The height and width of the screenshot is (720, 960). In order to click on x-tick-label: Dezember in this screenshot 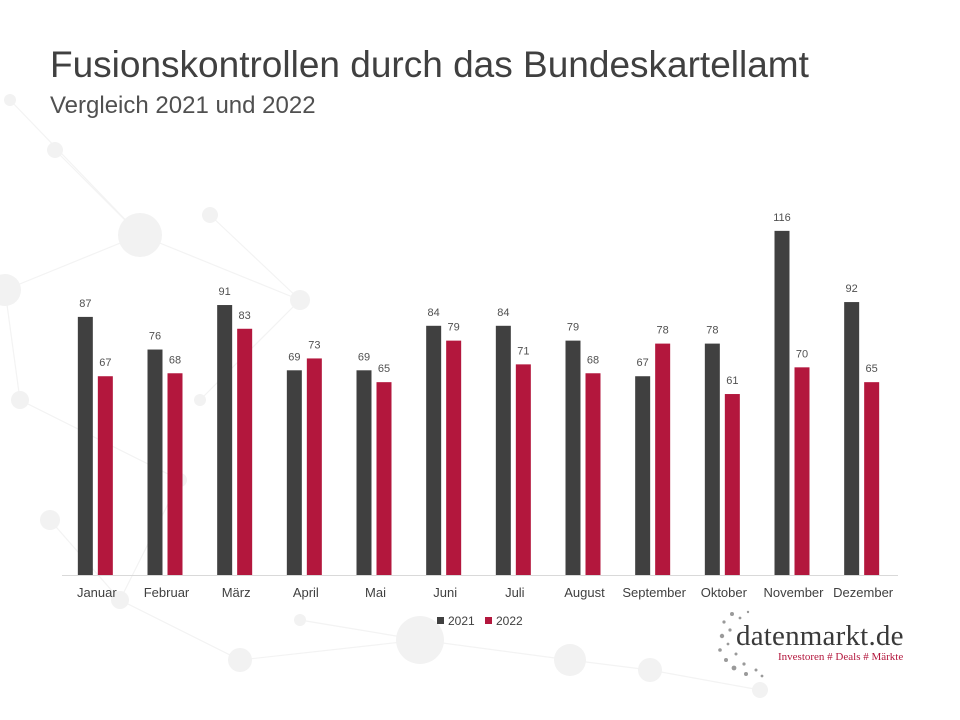, I will do `click(863, 592)`.